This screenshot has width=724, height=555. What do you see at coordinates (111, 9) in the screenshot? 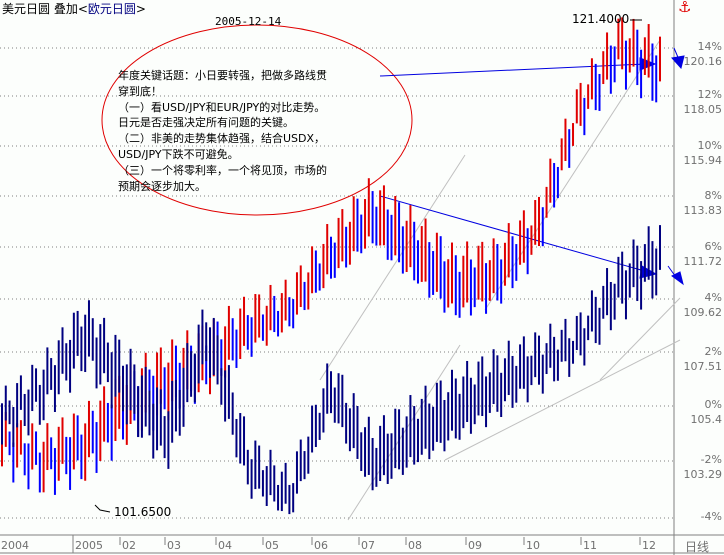
I see `overlay-symbol-link: 欧元日圆` at bounding box center [111, 9].